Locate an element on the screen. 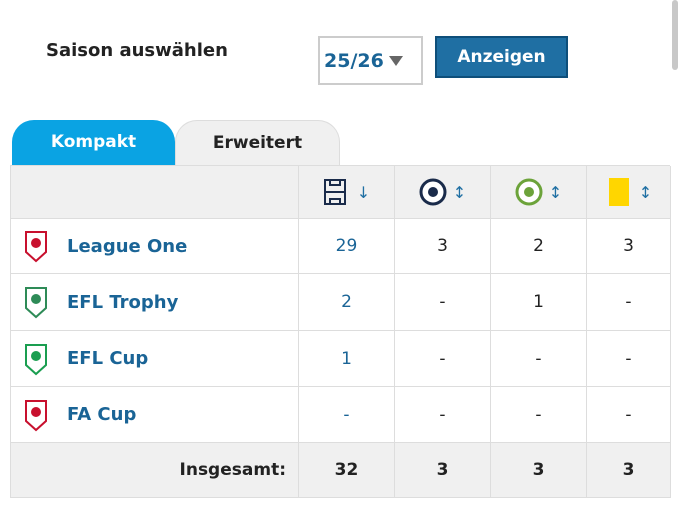 The width and height of the screenshot is (680, 519). show-button: Anzeigen is located at coordinates (501, 57).